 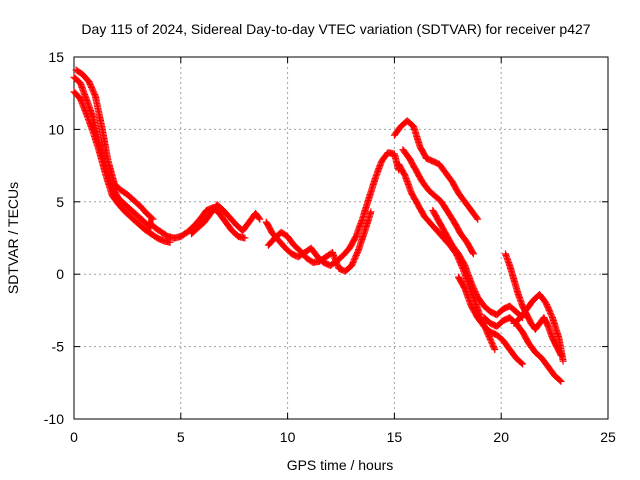 What do you see at coordinates (608, 437) in the screenshot?
I see `x-tick-label: 25` at bounding box center [608, 437].